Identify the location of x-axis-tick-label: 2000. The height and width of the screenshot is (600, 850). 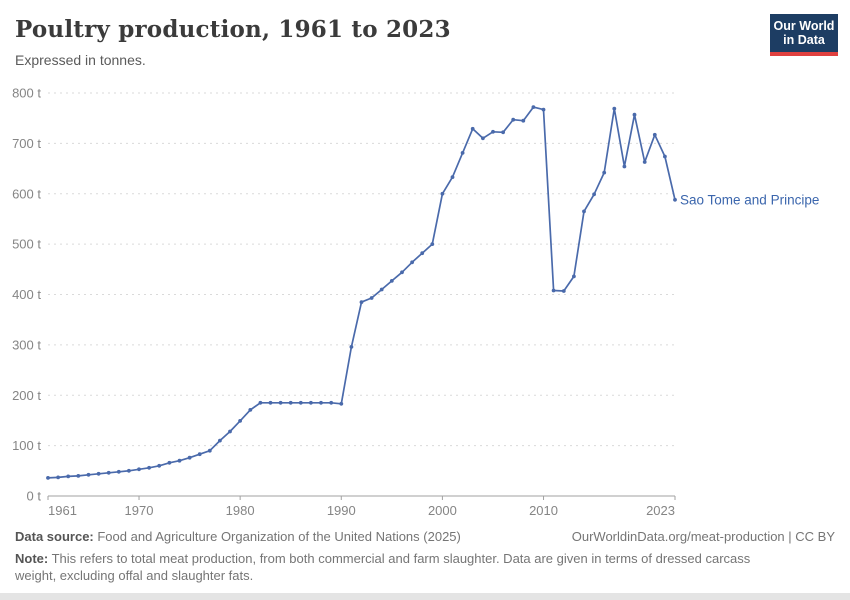
(442, 510).